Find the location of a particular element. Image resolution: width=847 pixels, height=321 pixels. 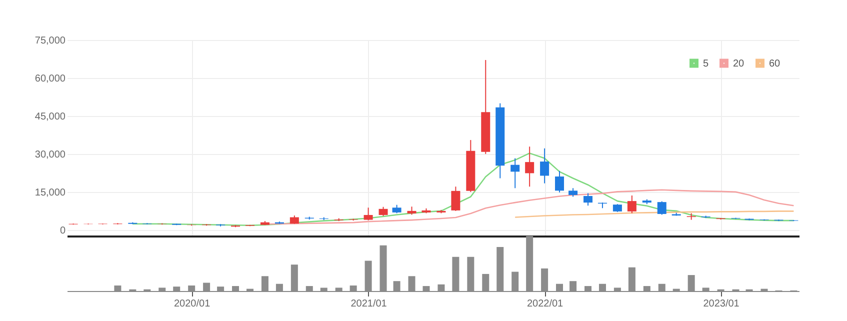

legend-label: 20 is located at coordinates (739, 64).